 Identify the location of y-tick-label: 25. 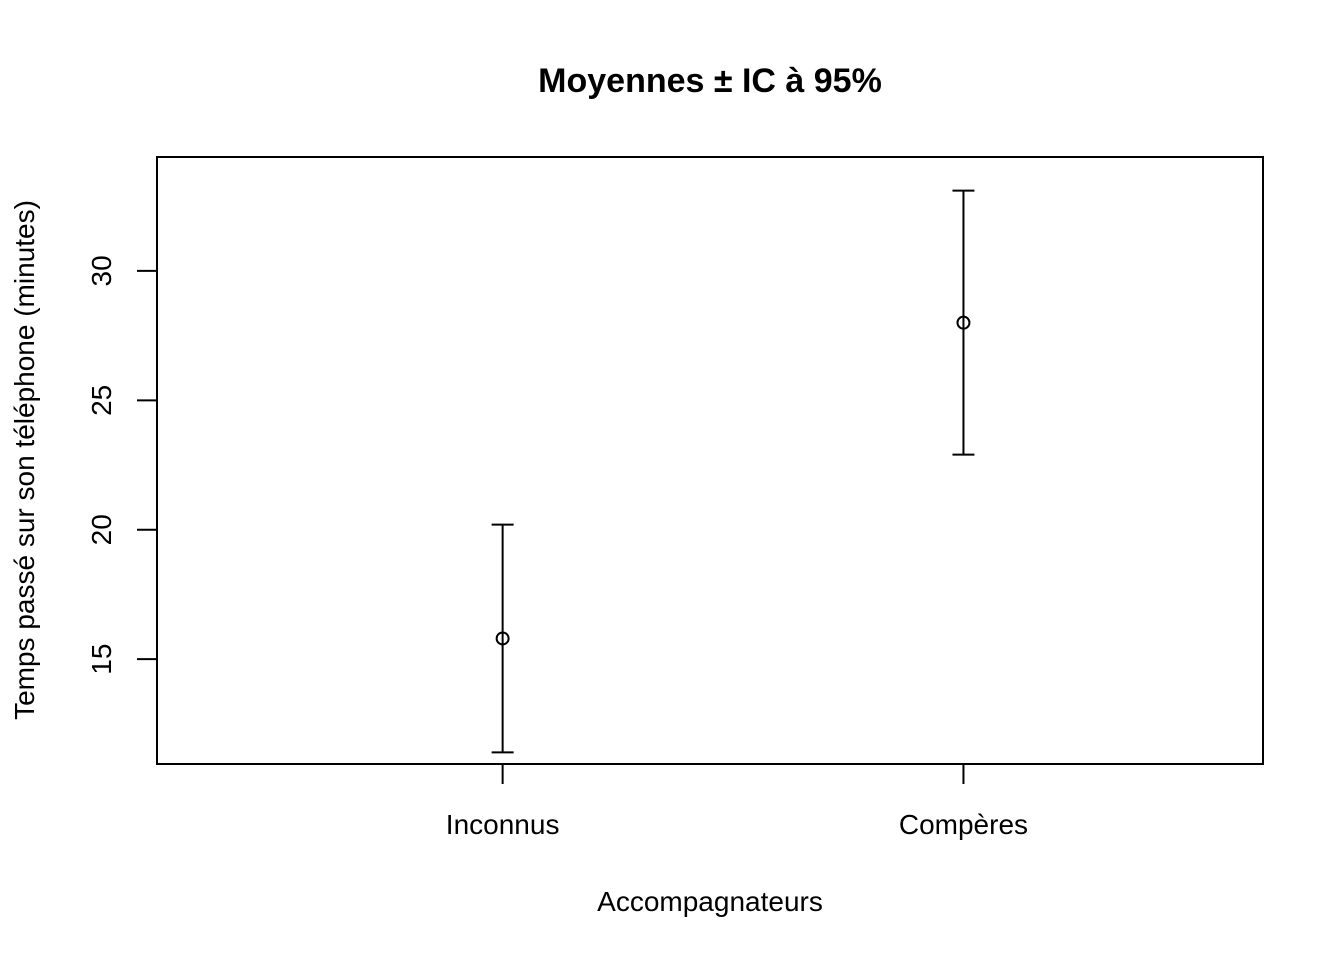
(101, 400).